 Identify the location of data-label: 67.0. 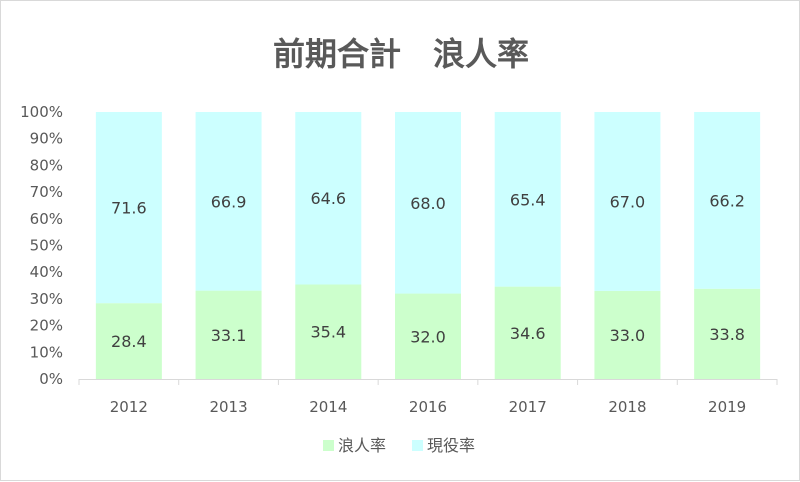
(628, 201).